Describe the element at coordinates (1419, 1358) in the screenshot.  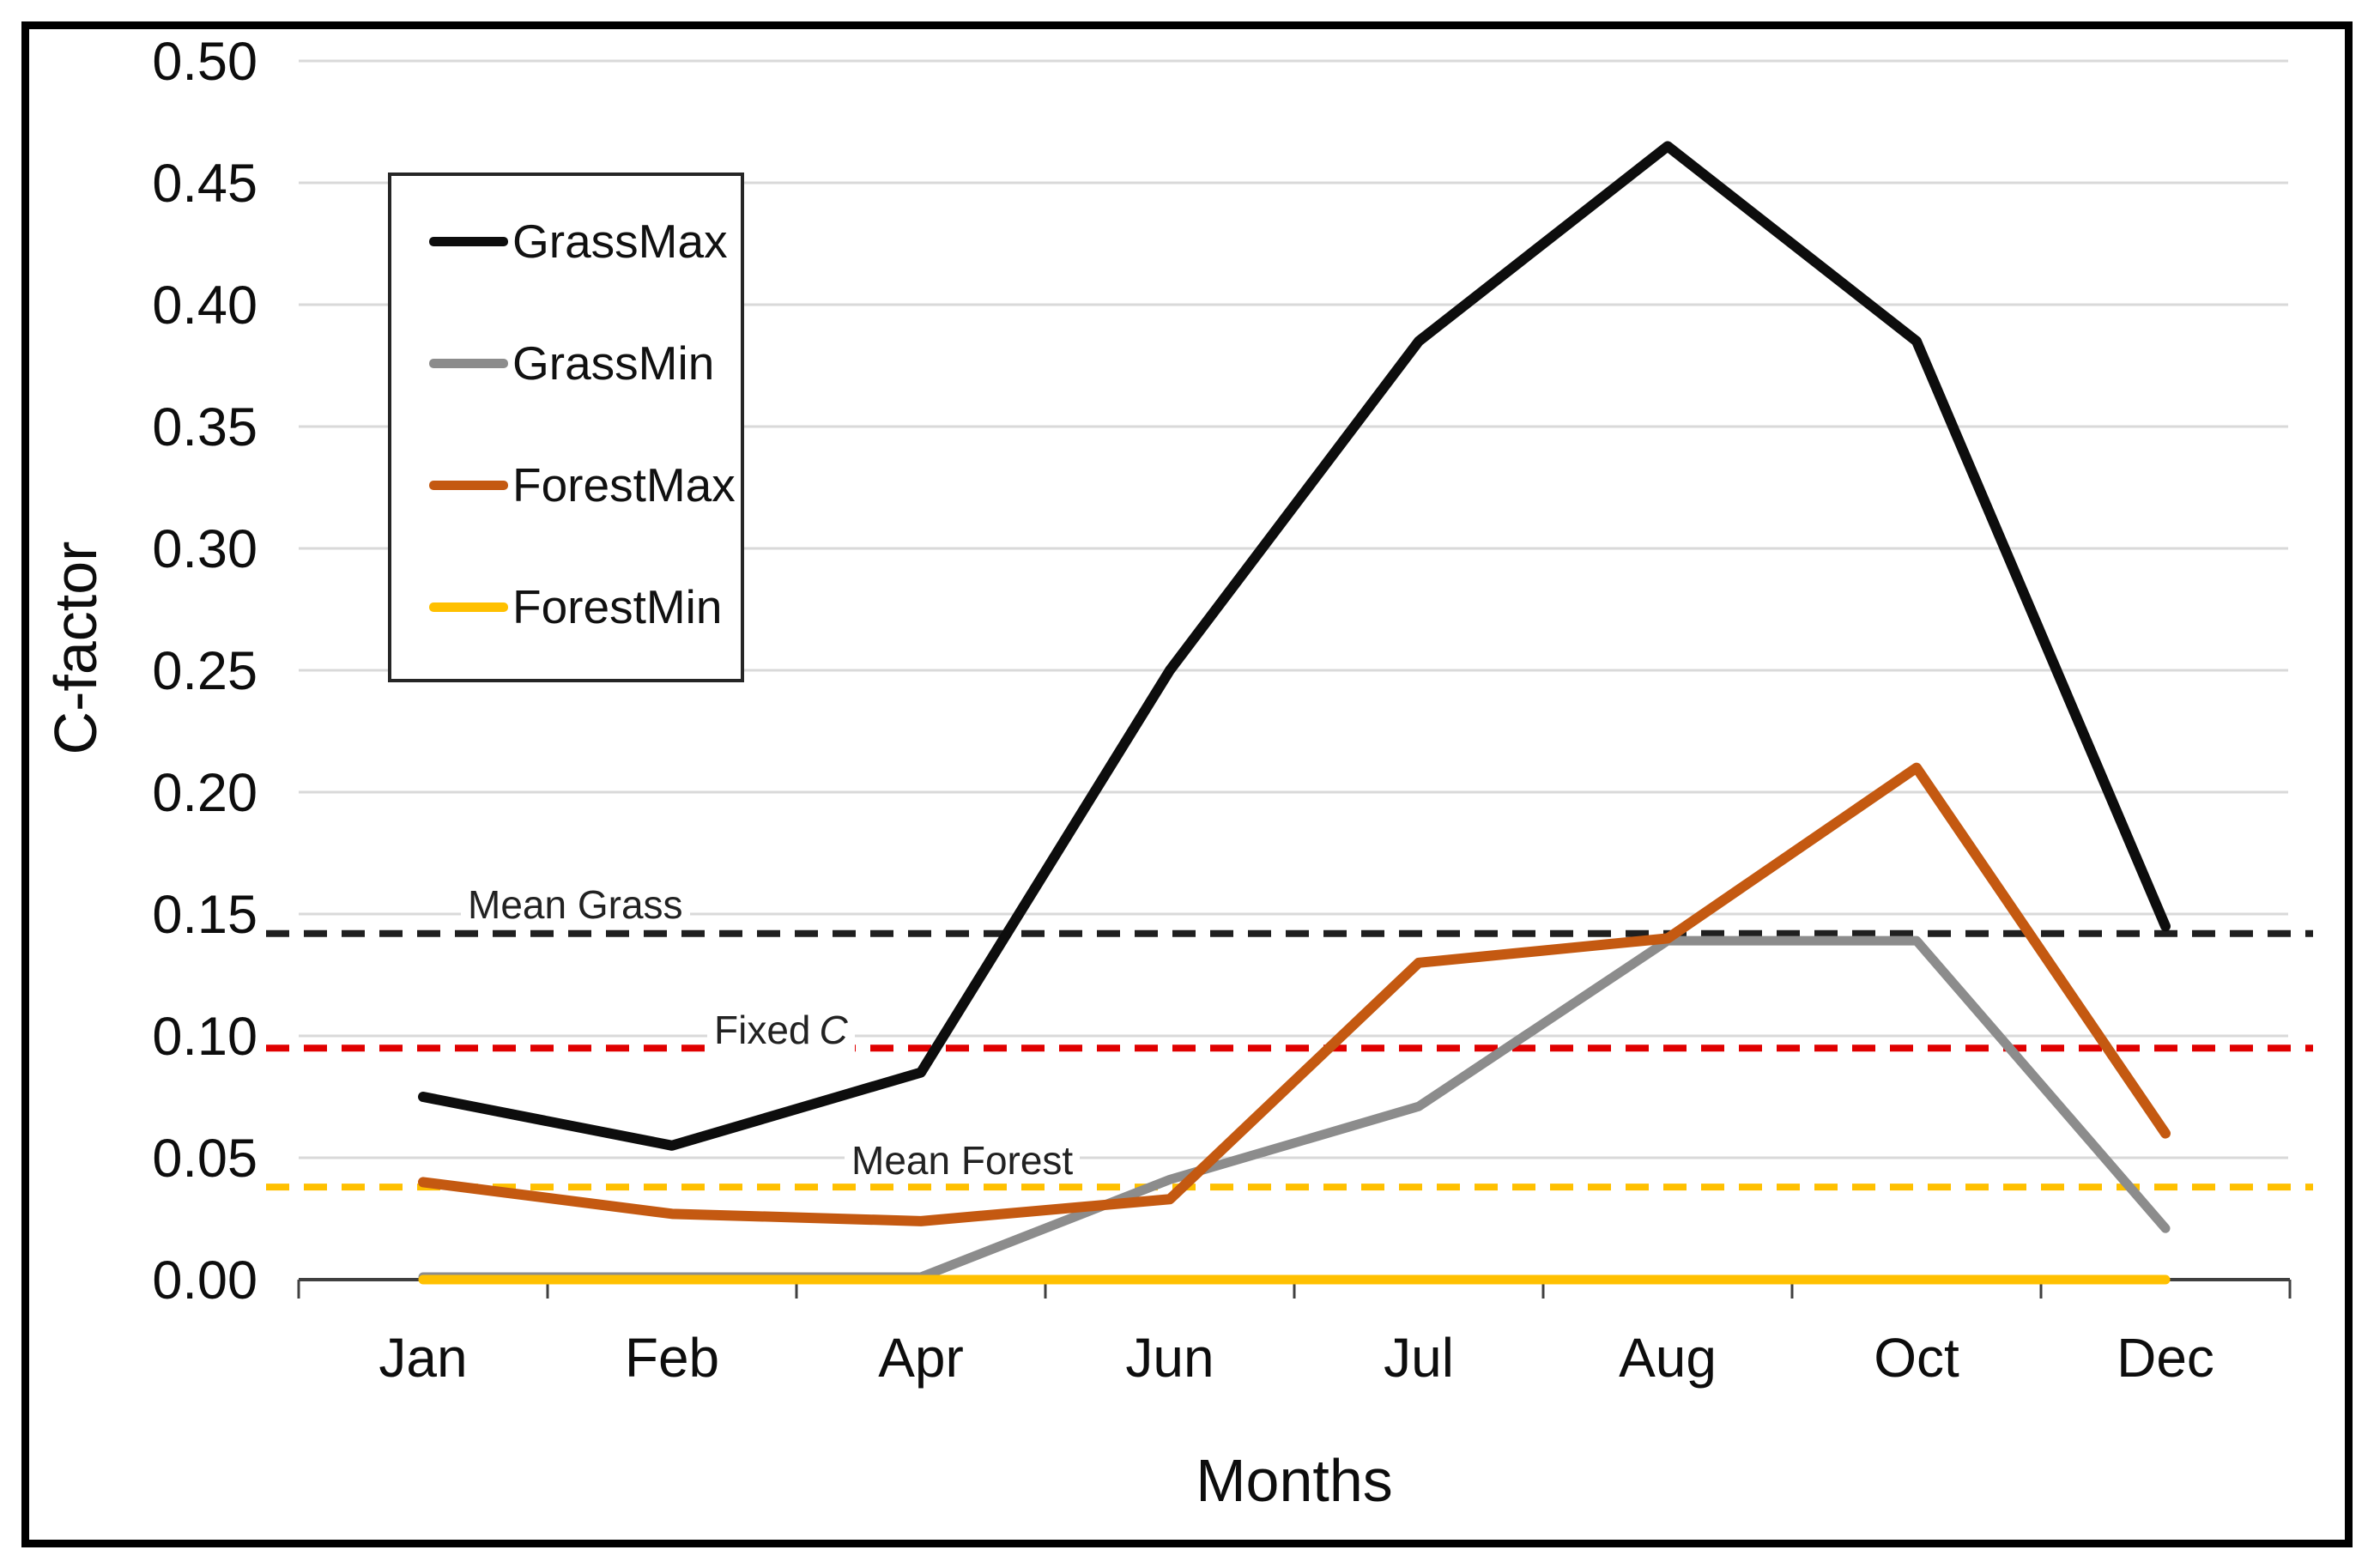
I see `x-tick-label: Jul` at that location.